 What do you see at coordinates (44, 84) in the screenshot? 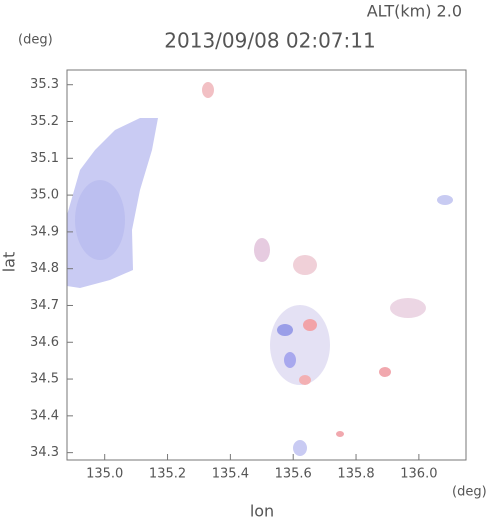
I see `y-tick-label: 35.3` at bounding box center [44, 84].